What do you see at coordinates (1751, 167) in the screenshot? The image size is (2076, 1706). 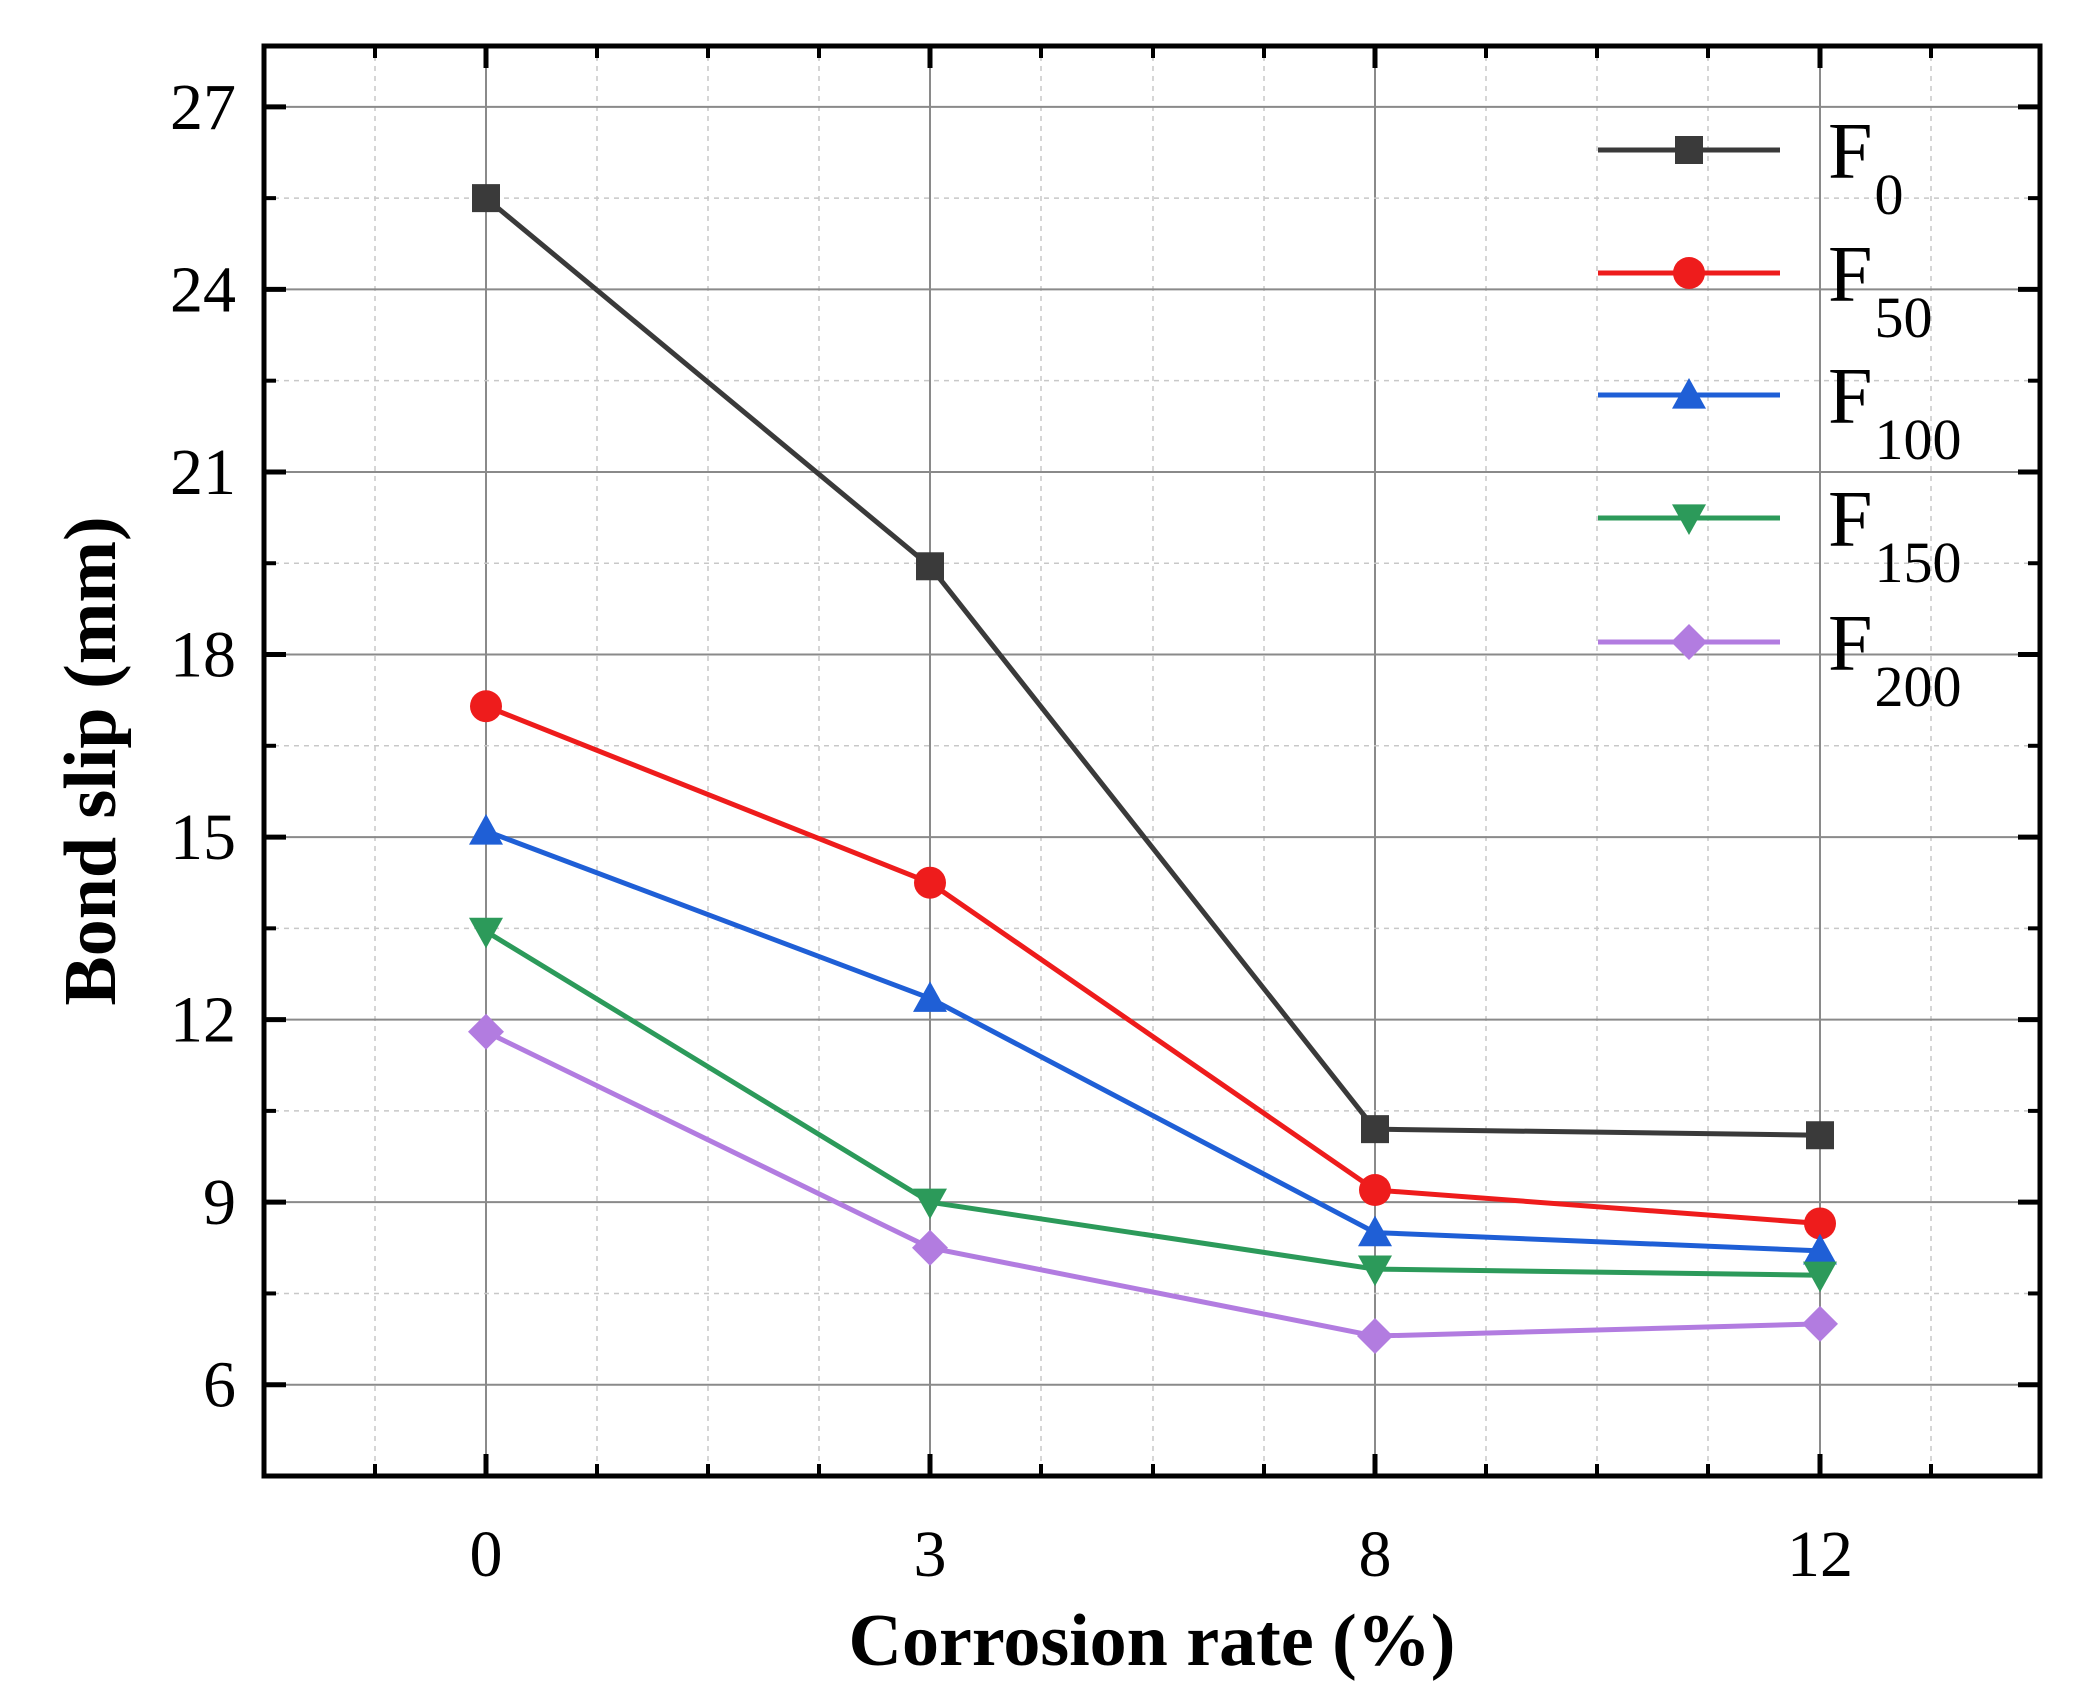 I see `legend-entry-f0: F0` at bounding box center [1751, 167].